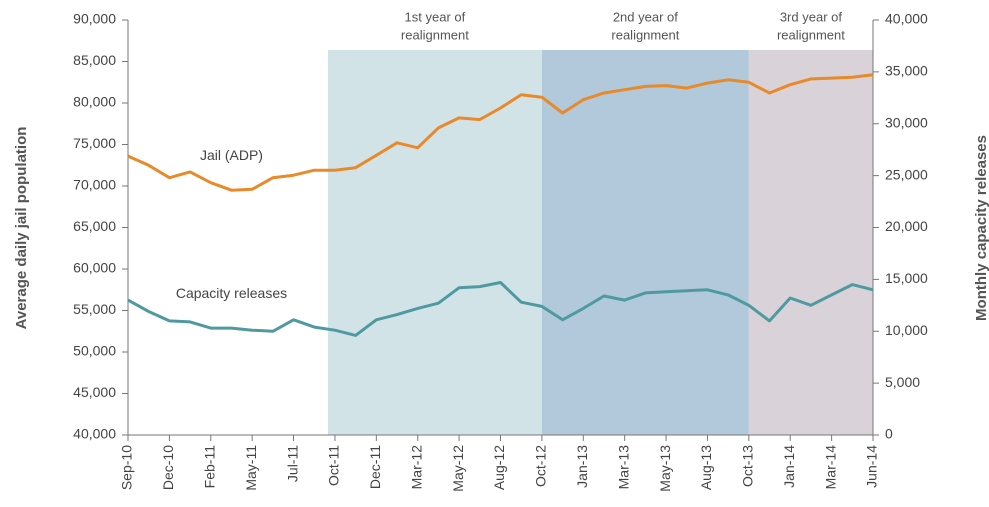 The image size is (989, 507). I want to click on x-tick-label: Jan-13, so click(582, 466).